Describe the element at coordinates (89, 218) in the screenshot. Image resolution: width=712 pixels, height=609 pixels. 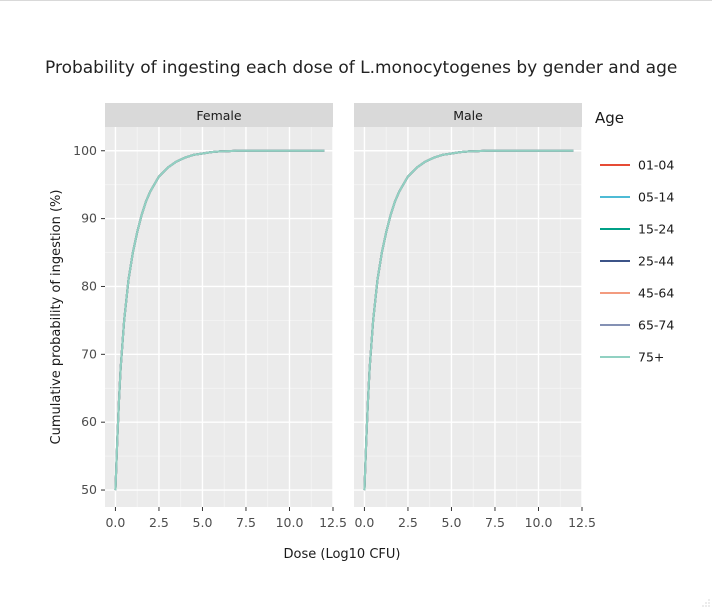
I see `y-tick-label: 90` at that location.